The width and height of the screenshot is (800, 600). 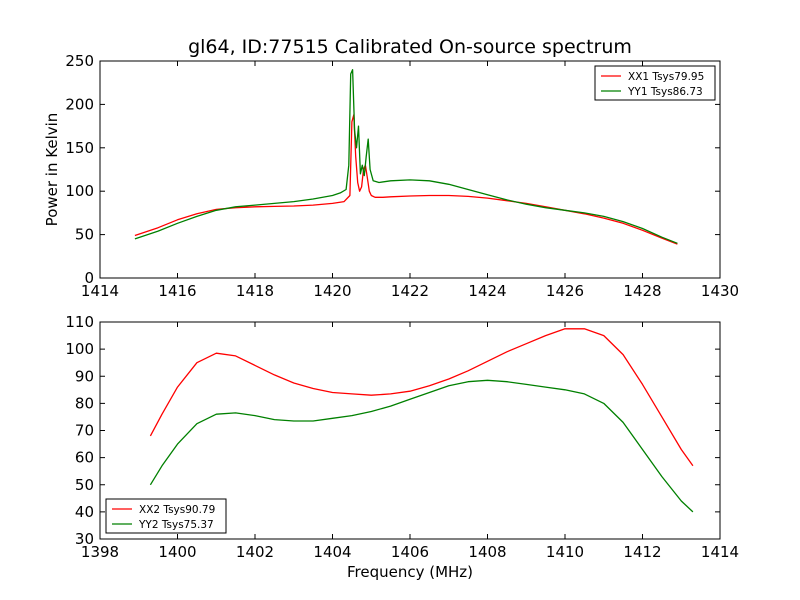 I want to click on x-tick-label: 1412, so click(x=642, y=552).